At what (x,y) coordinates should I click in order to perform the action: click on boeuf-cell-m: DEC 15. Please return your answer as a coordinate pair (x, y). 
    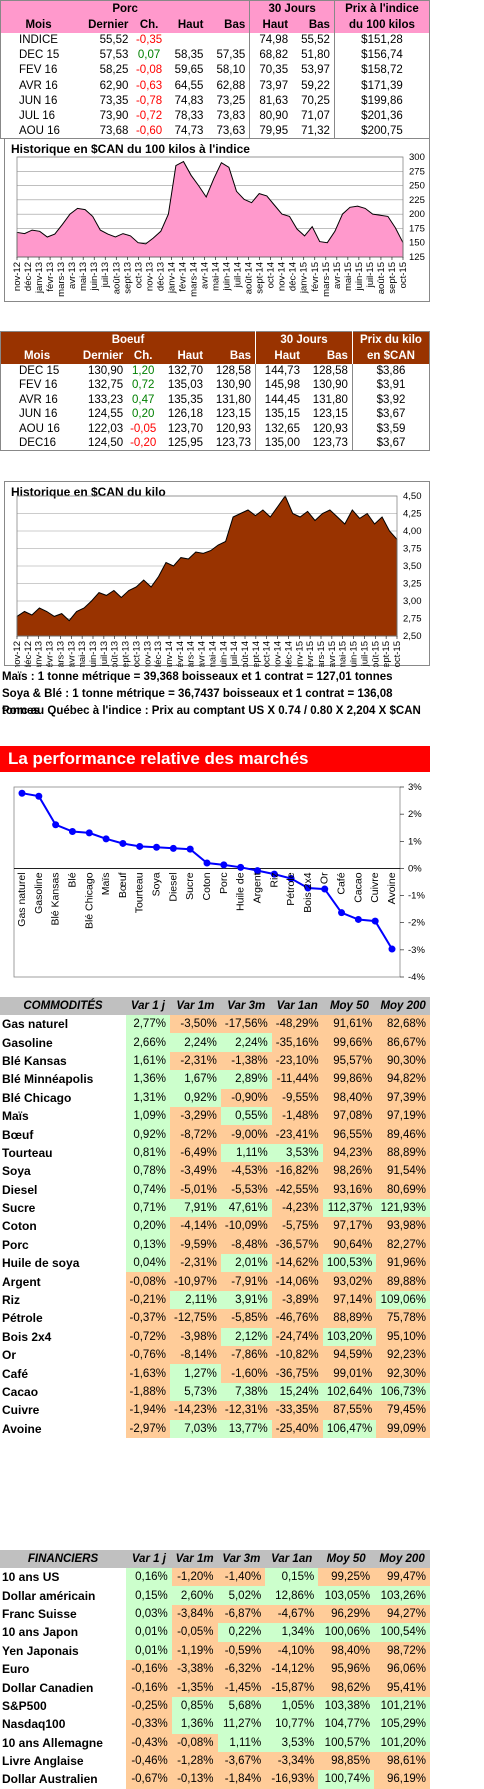
    Looking at the image, I should click on (39, 370).